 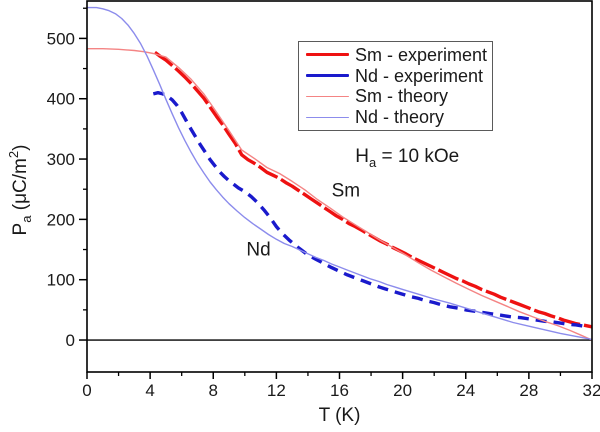 I want to click on y-tick-label: 0, so click(x=70, y=340).